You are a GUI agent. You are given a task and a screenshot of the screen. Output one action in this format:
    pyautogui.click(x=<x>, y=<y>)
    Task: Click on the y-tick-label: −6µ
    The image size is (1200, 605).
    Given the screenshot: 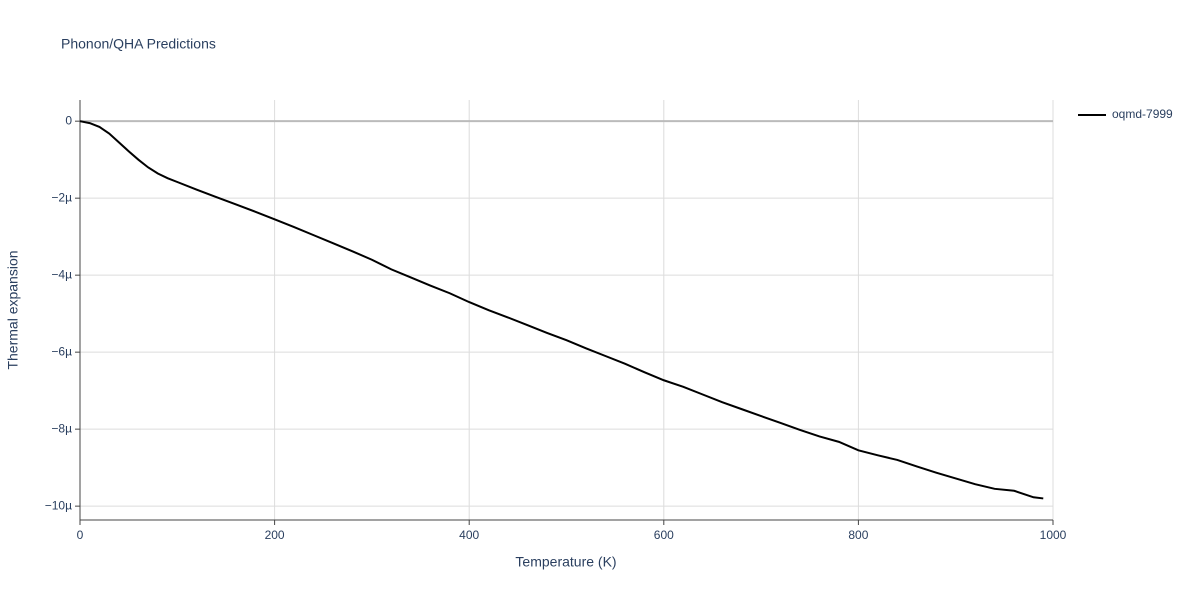 What is the action you would take?
    pyautogui.click(x=61, y=351)
    